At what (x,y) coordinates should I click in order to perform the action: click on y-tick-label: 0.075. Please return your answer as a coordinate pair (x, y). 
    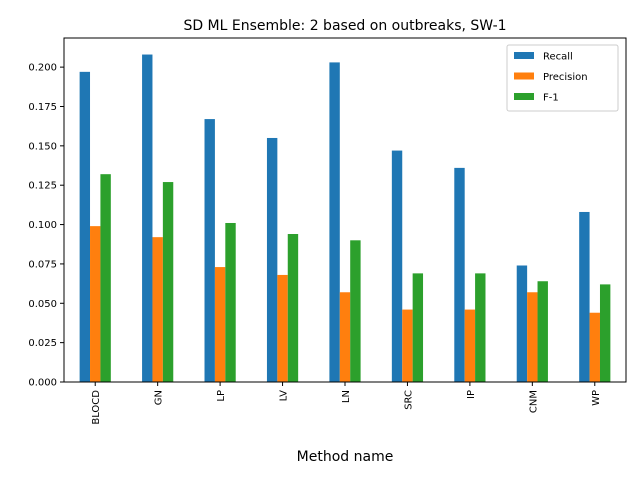
    Looking at the image, I should click on (42, 264).